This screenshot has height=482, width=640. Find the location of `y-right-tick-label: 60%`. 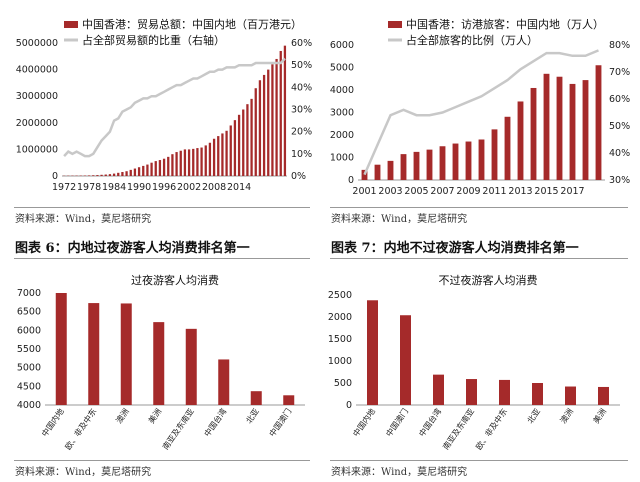

y-right-tick-label: 60% is located at coordinates (301, 43).